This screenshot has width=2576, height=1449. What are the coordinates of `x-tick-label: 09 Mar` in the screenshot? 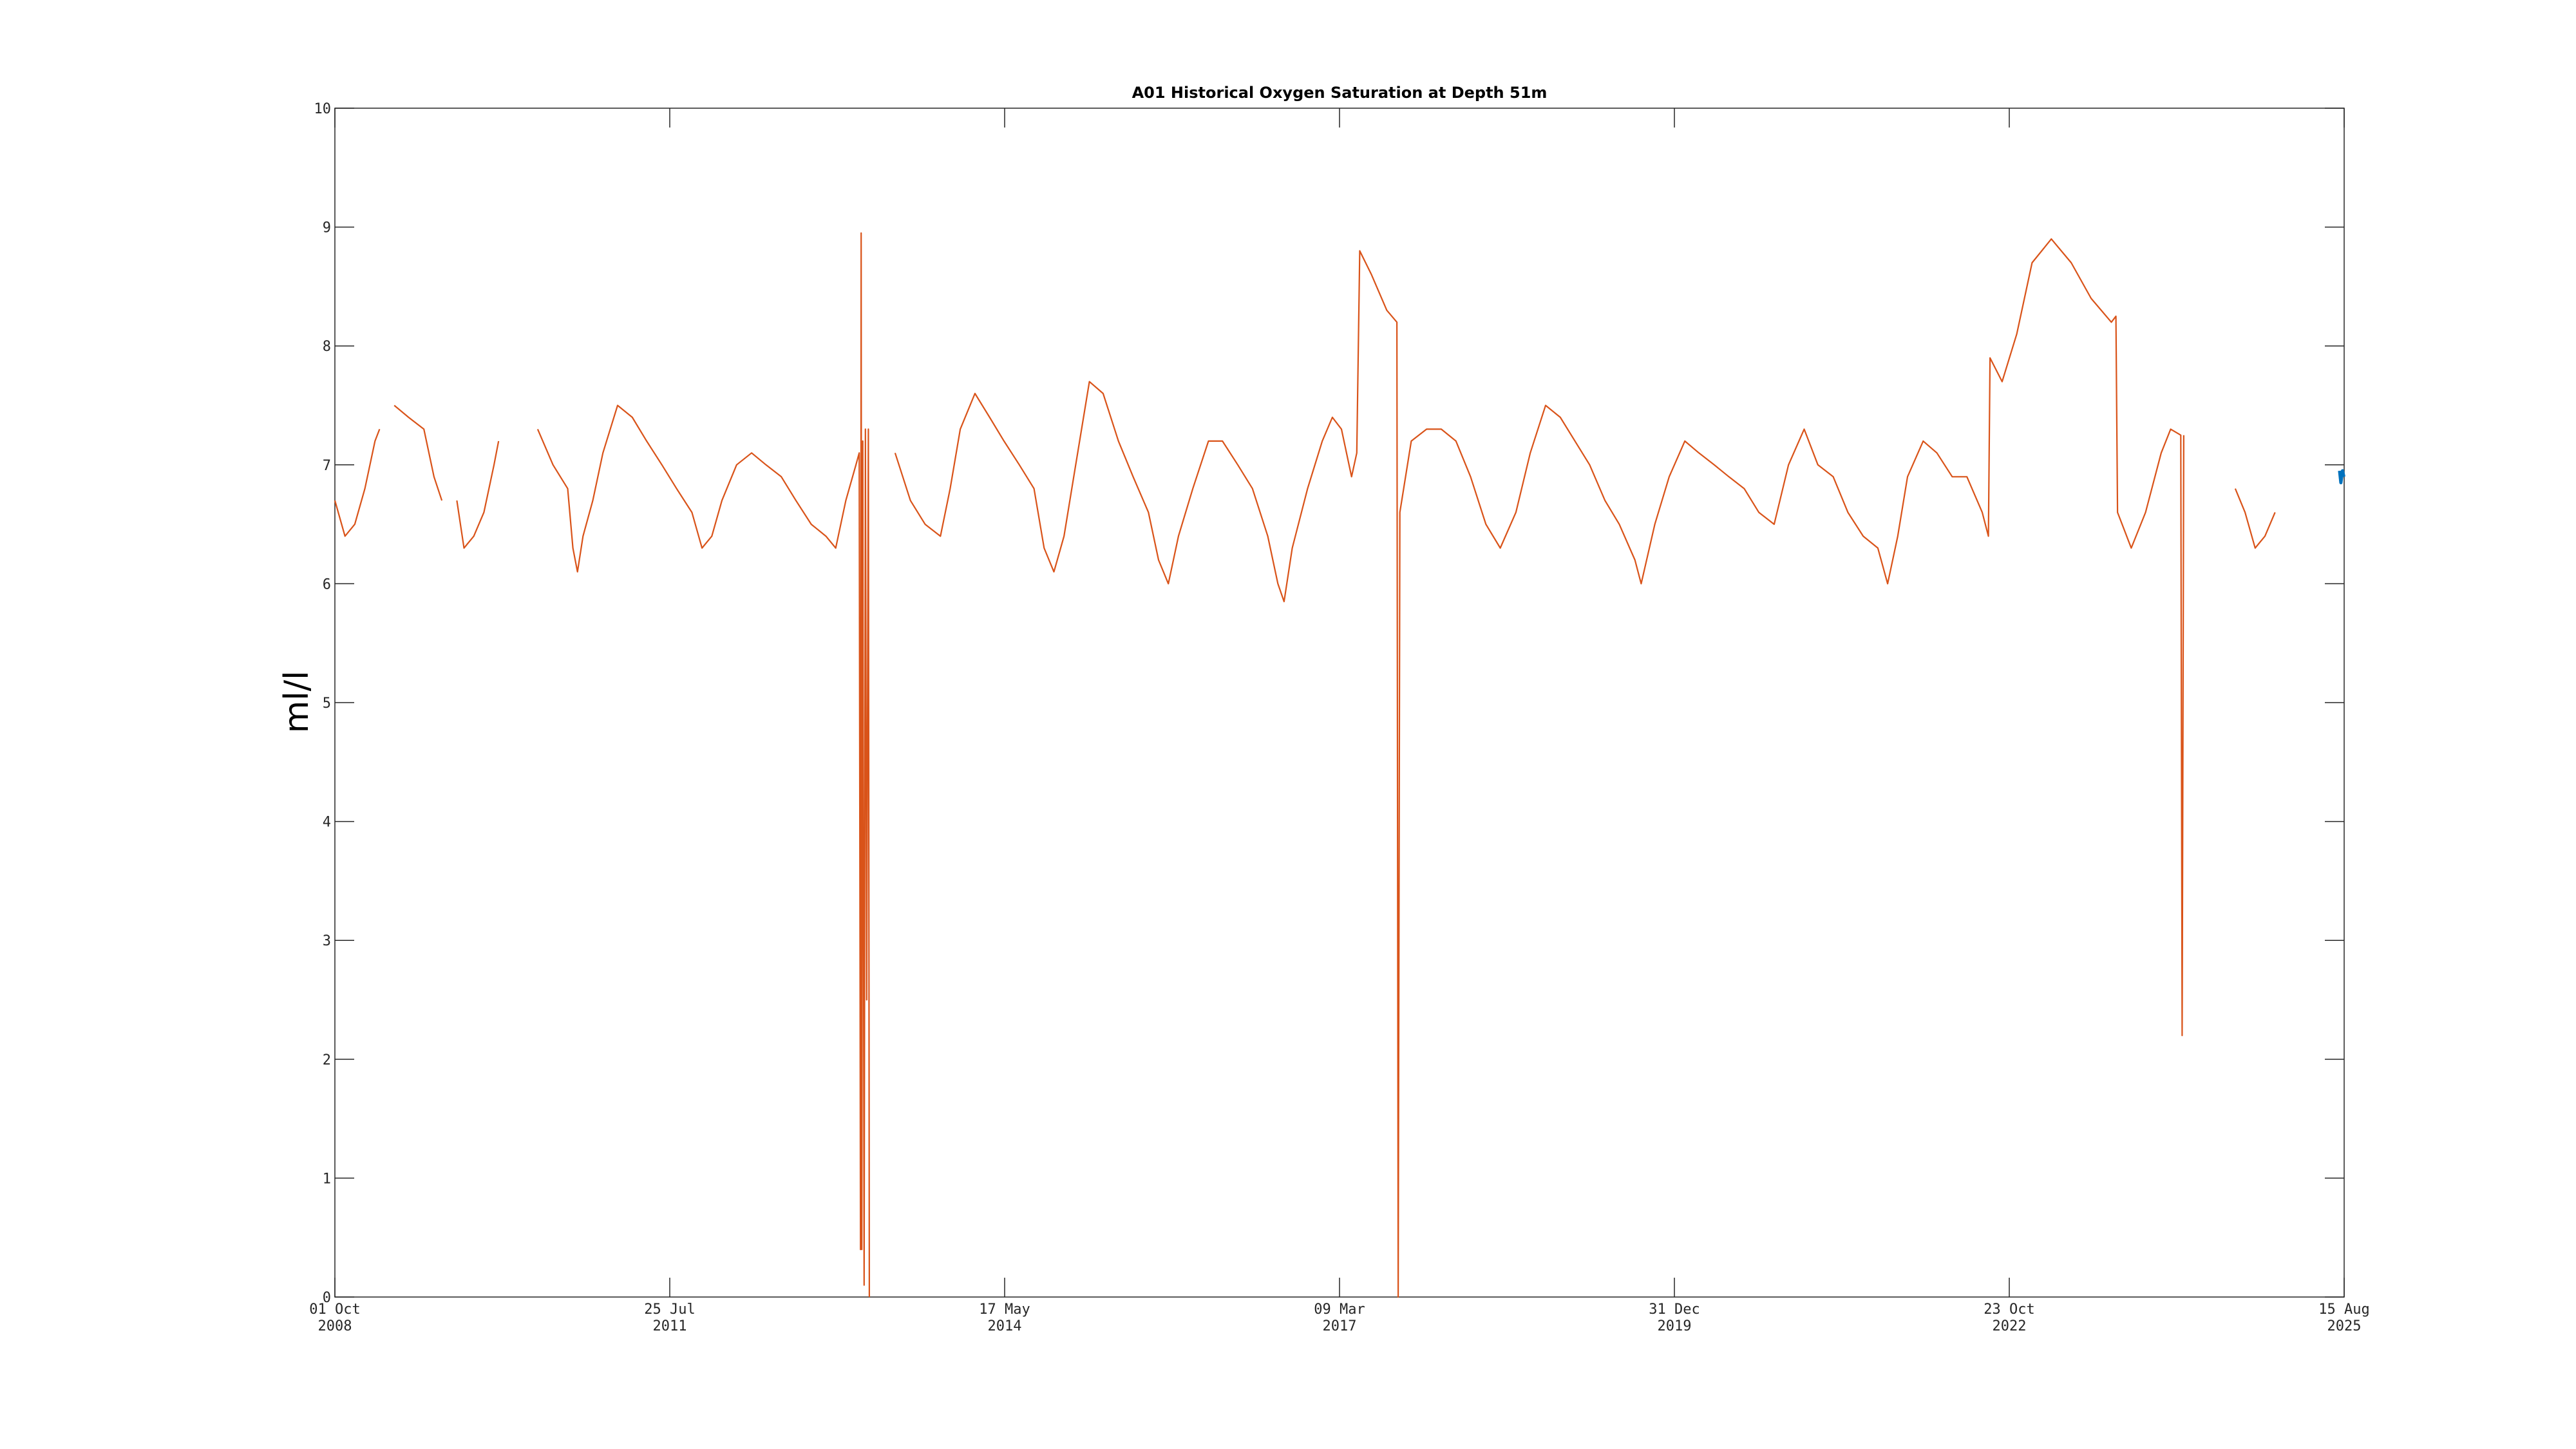 It's located at (1339, 1310).